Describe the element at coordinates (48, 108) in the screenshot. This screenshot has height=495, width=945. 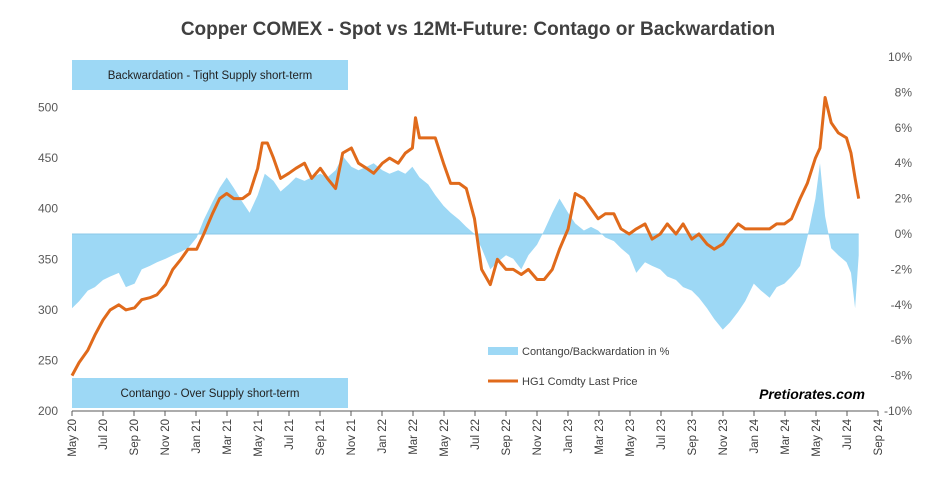
I see `left-tick-label: 500` at that location.